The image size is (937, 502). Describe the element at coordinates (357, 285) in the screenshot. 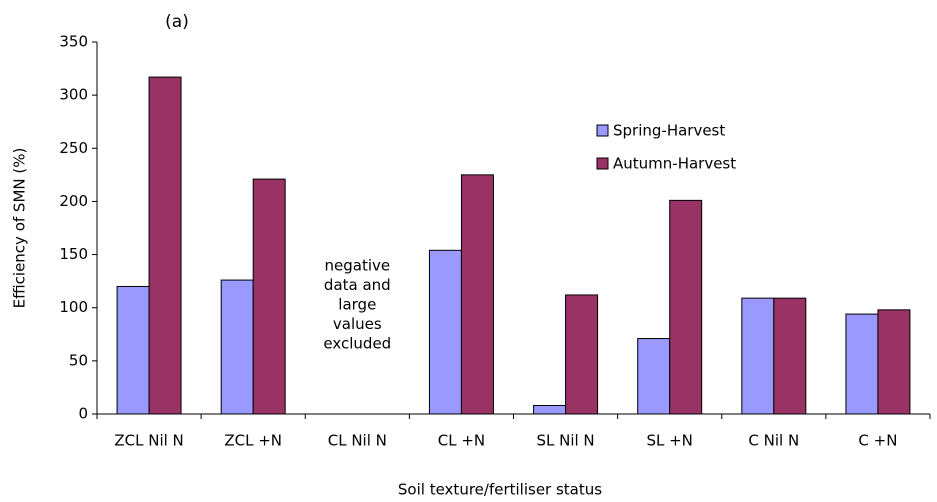

I see `annotation: data and` at that location.